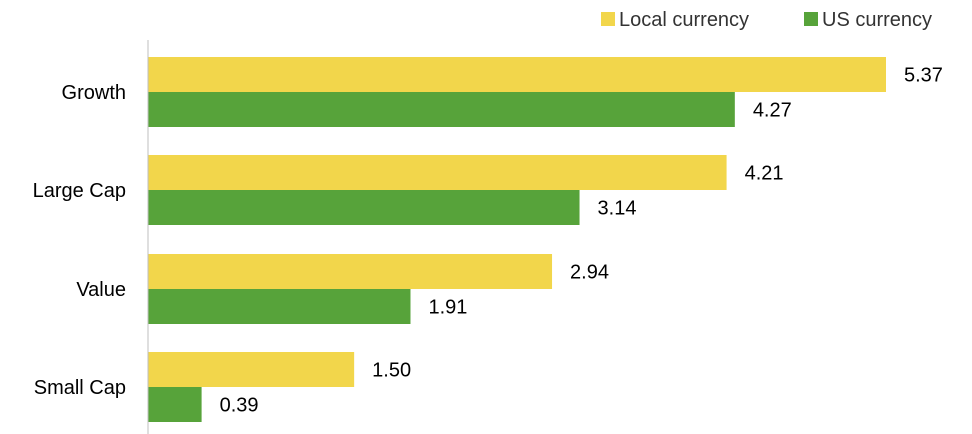 The width and height of the screenshot is (972, 434). What do you see at coordinates (684, 20) in the screenshot?
I see `legend-label-local: Local currency` at bounding box center [684, 20].